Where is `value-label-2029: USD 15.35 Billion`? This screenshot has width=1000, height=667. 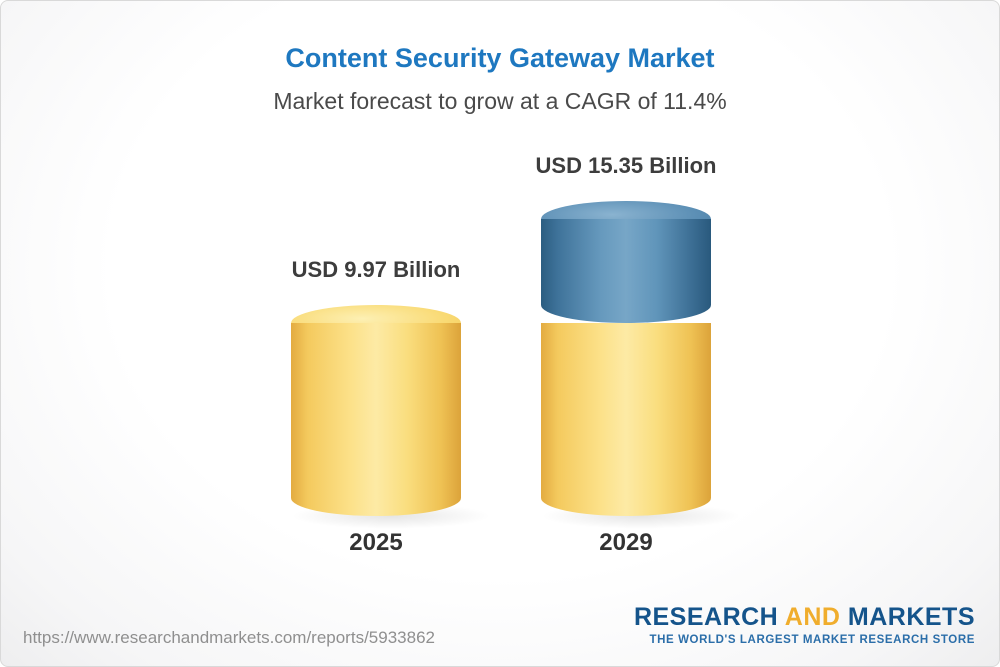 value-label-2029: USD 15.35 Billion is located at coordinates (626, 165).